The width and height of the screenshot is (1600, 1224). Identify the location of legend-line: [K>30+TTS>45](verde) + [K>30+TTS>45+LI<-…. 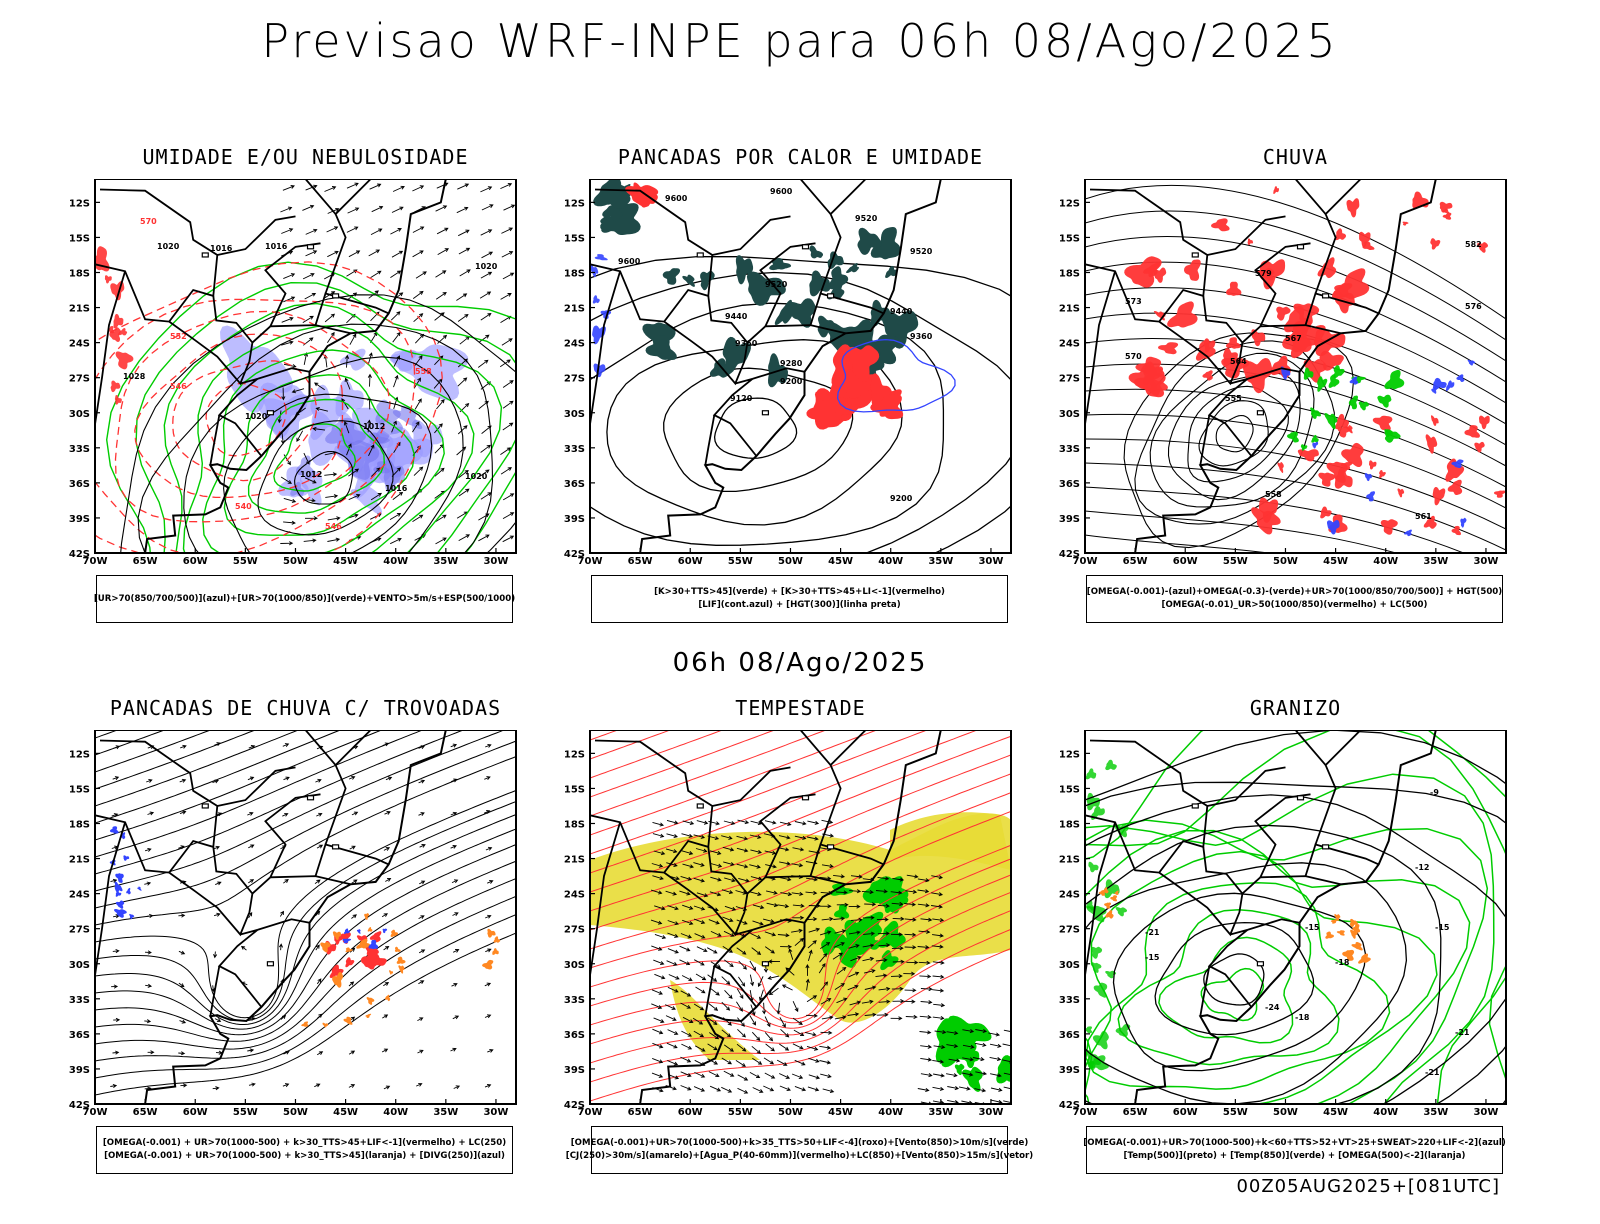
(799, 592).